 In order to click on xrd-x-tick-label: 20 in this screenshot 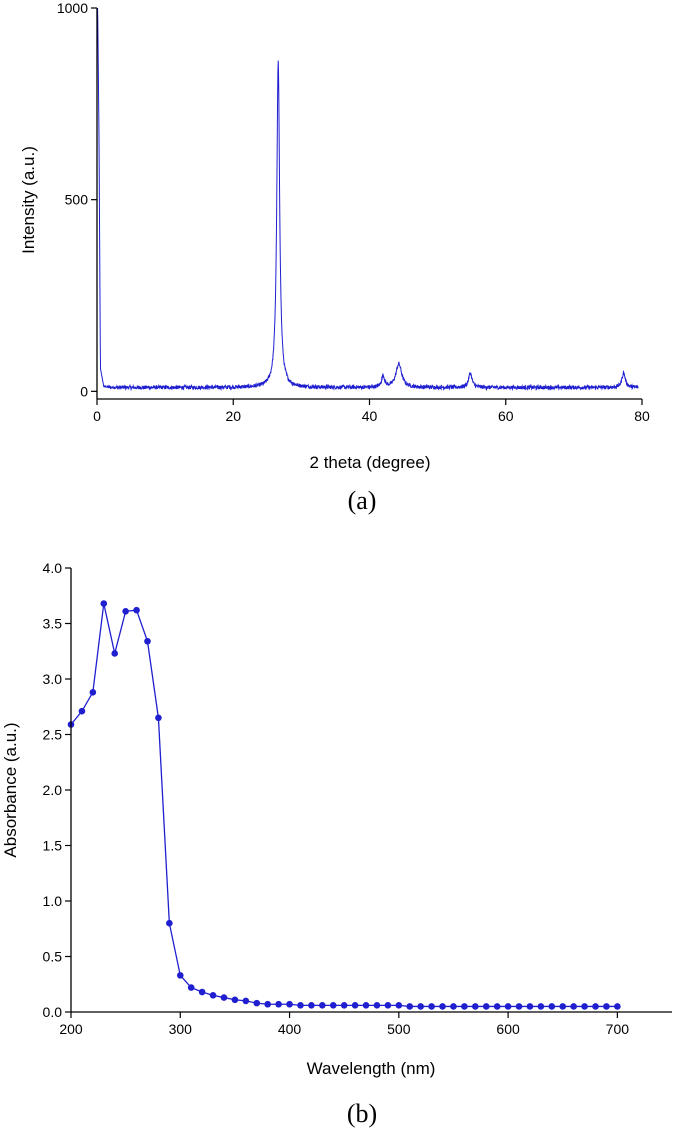, I will do `click(233, 416)`.